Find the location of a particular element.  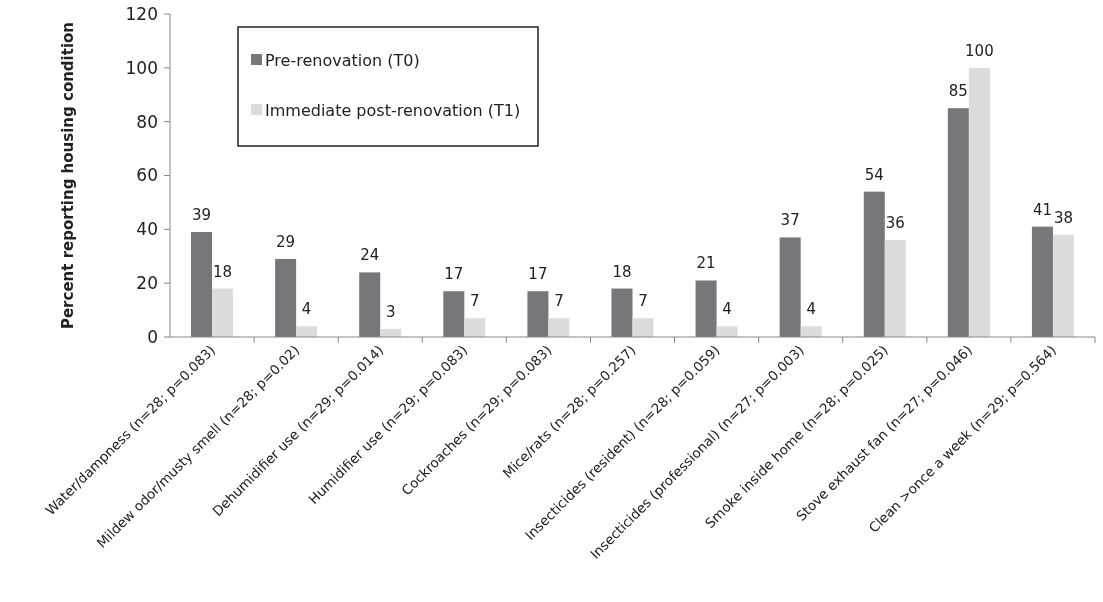

data-label: 41 is located at coordinates (1042, 209).